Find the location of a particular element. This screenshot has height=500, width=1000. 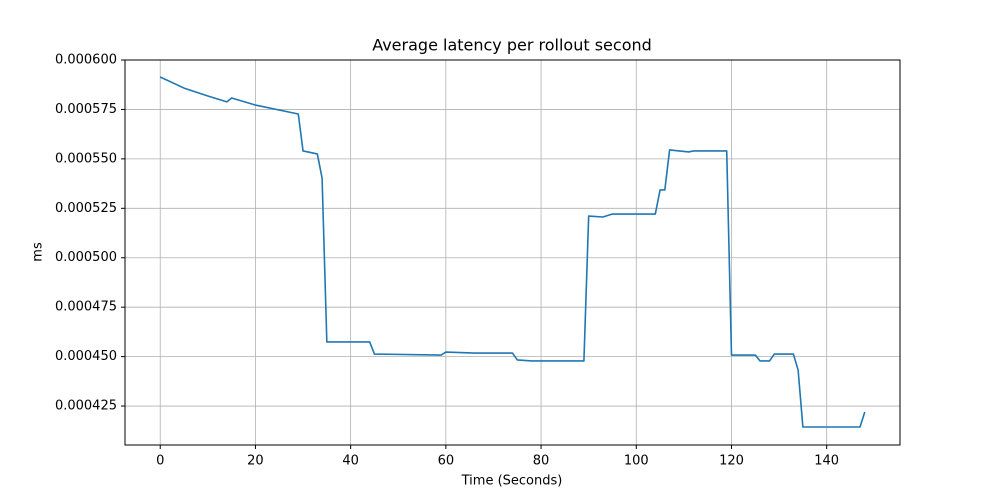

x-tick-label: 0 is located at coordinates (160, 461).